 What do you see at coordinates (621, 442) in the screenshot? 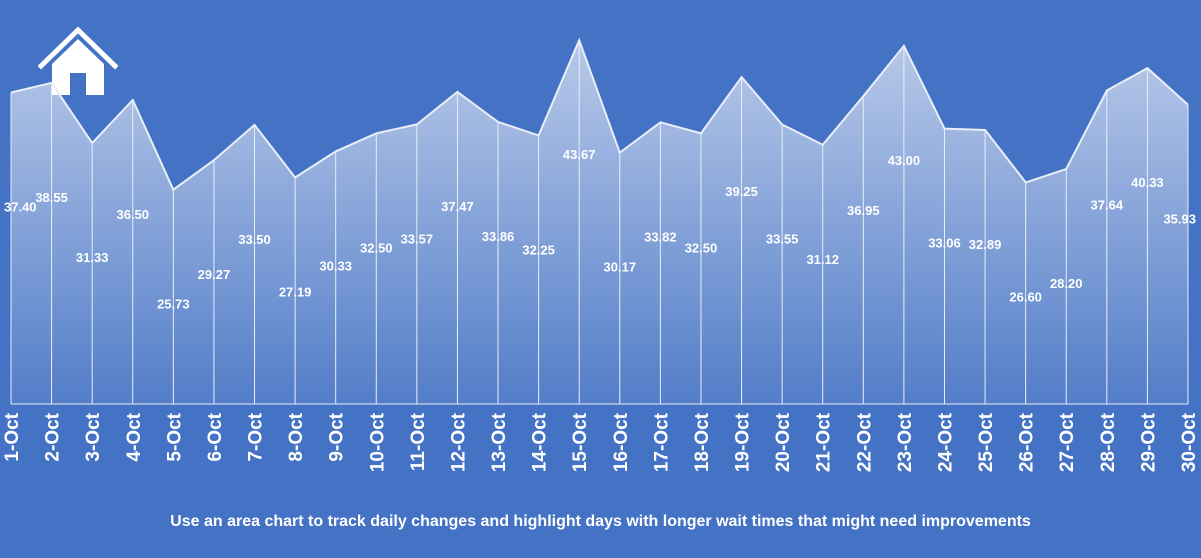
I see `x-tick-label: 16-Oct` at bounding box center [621, 442].